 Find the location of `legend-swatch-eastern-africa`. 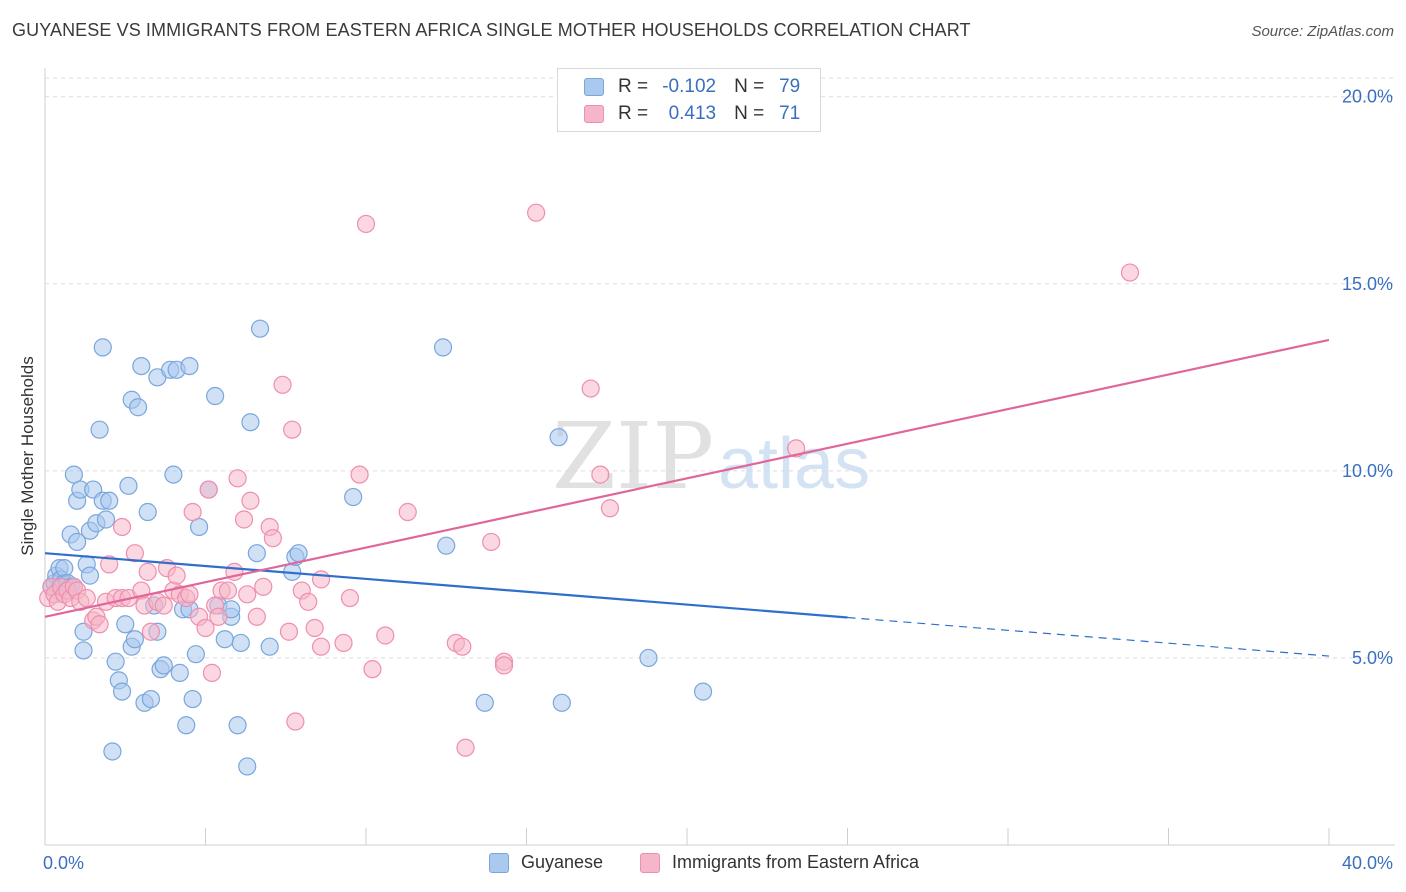

legend-swatch-eastern-africa is located at coordinates (594, 114).